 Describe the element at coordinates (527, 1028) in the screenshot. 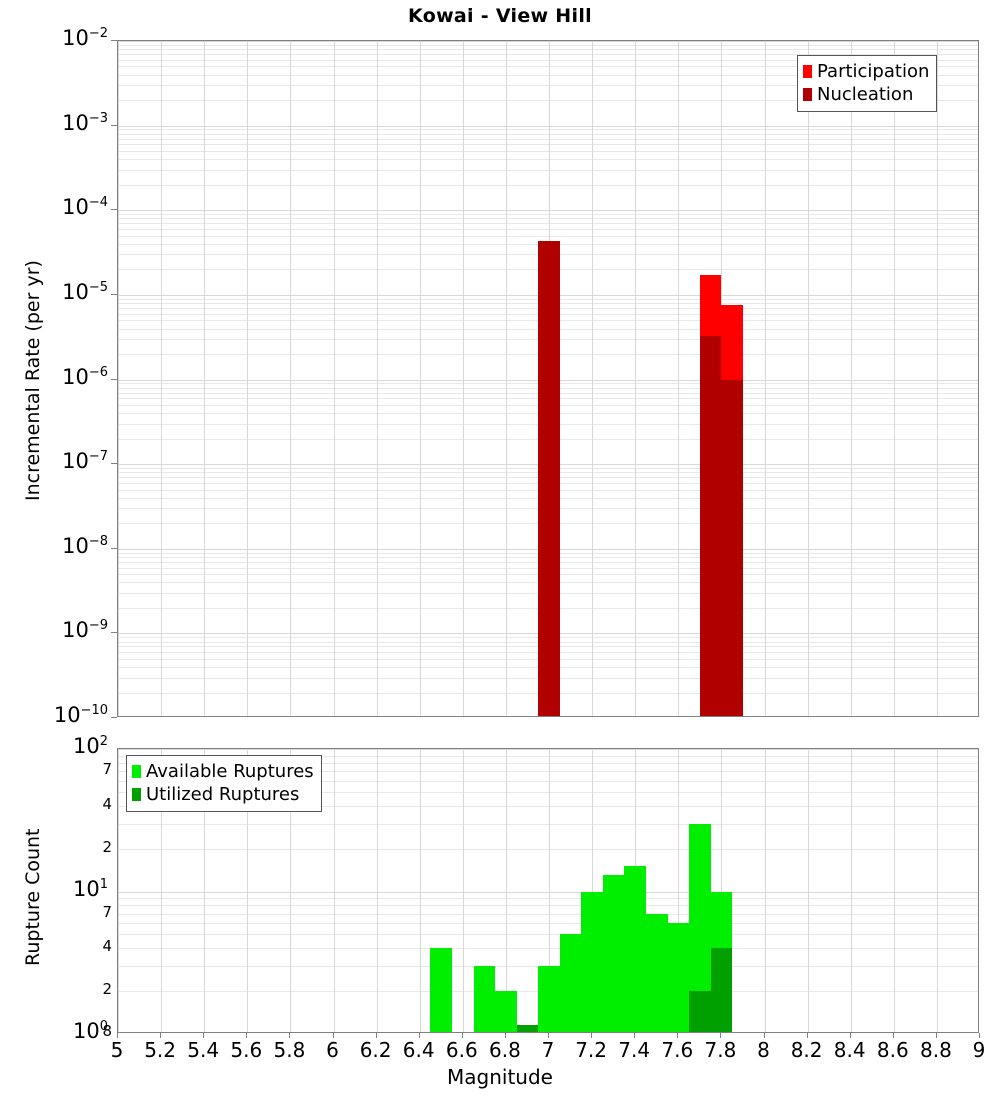

I see `bar-utilized-ruptures` at that location.